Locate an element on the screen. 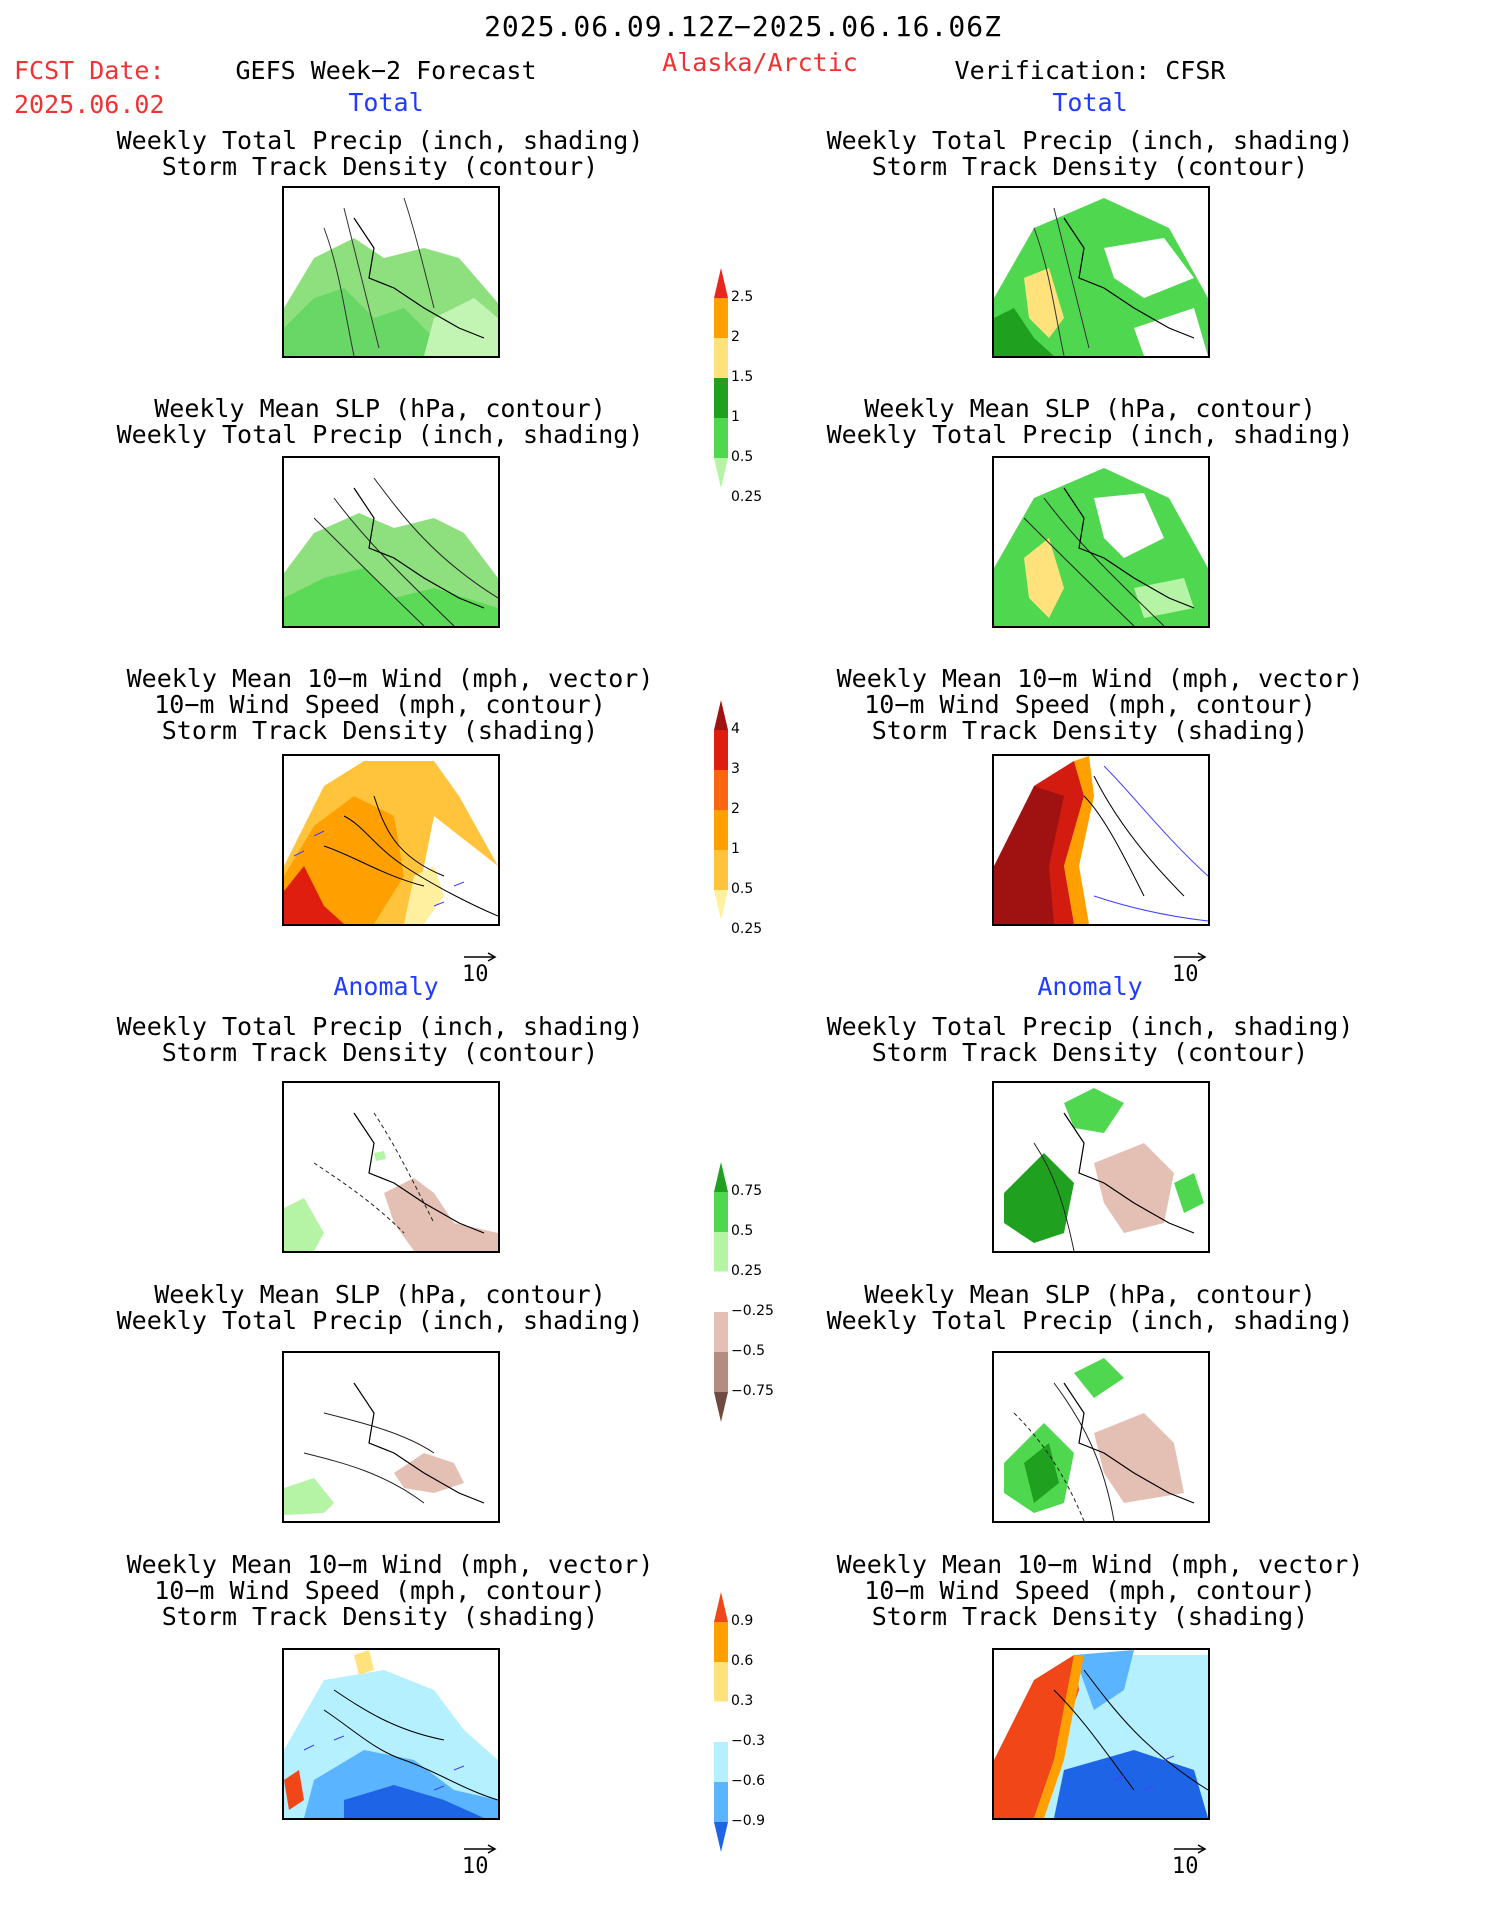 This screenshot has height=1925, width=1487. colorbar-label: 3 is located at coordinates (735, 769).